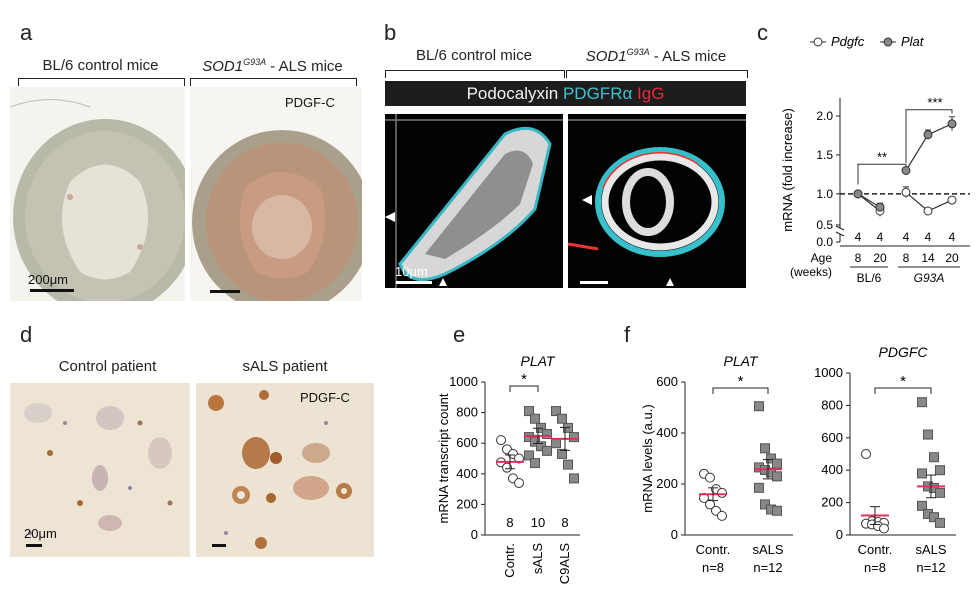 This screenshot has width=979, height=606. What do you see at coordinates (848, 41) in the screenshot?
I see `c-legend-label: Pdgfc` at bounding box center [848, 41].